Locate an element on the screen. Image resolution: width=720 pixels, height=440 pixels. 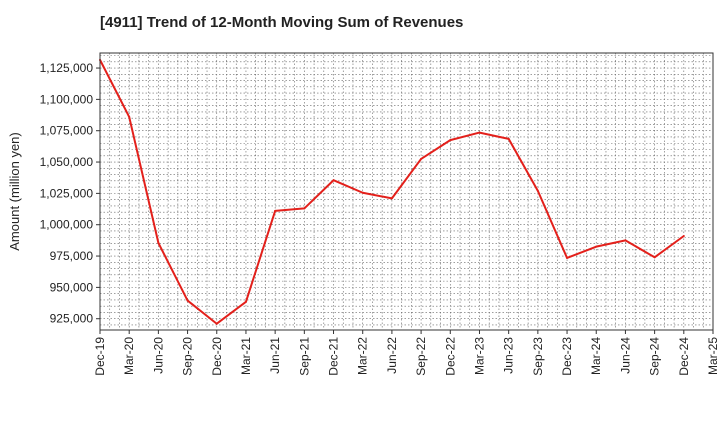
x-tick-label: Dec-22 is located at coordinates (450, 356).